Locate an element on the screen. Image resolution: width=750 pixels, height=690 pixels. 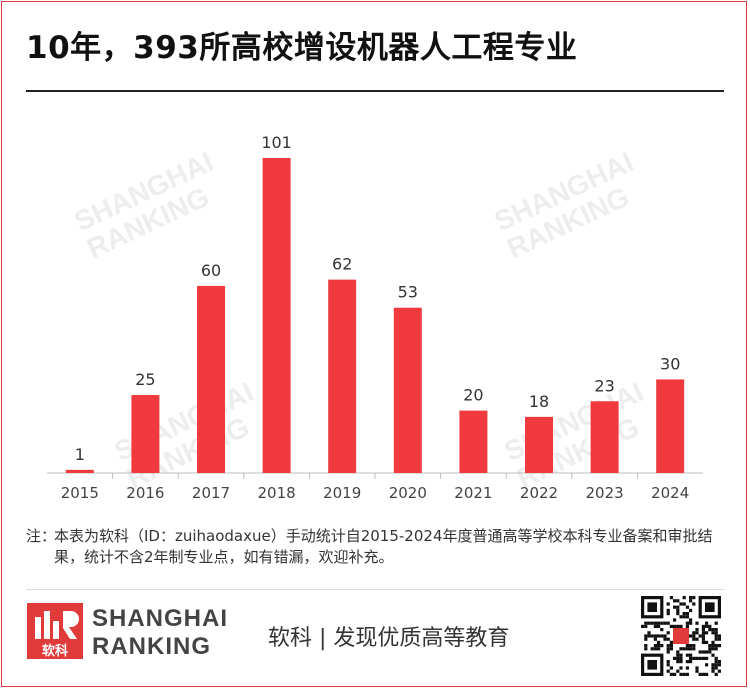
logo-text: 软科 is located at coordinates (55, 651).